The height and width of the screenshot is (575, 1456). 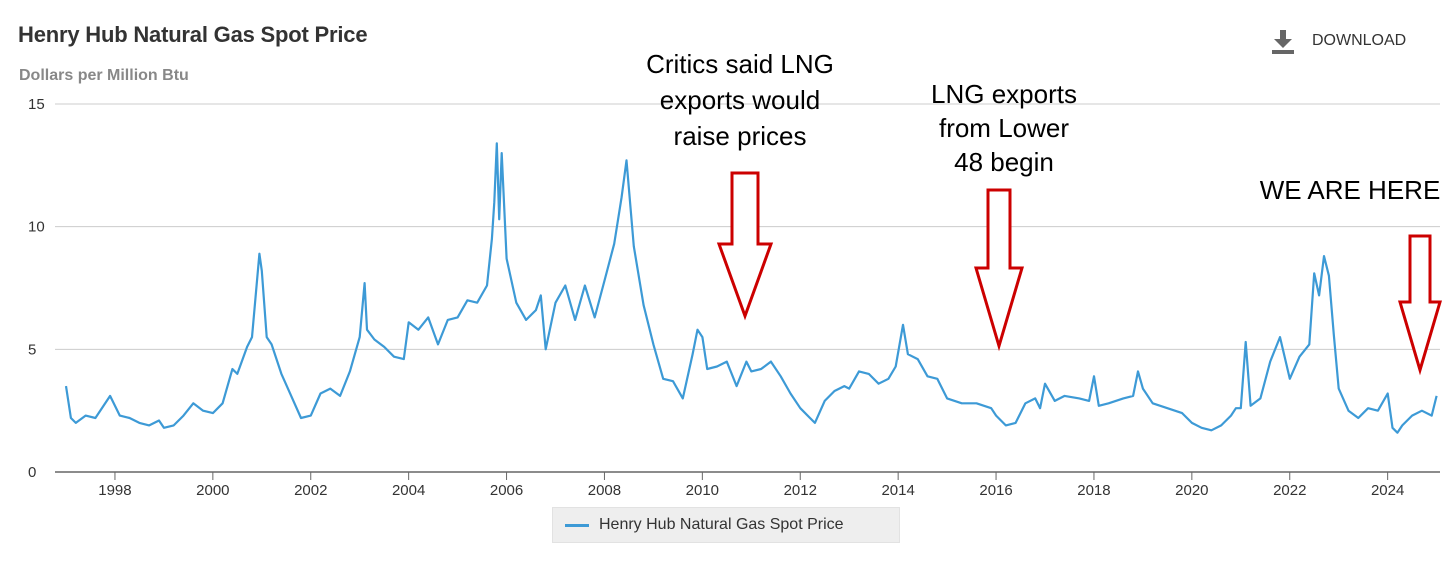 I want to click on chart-subtitle: Dollars per Million Btu, so click(x=104, y=75).